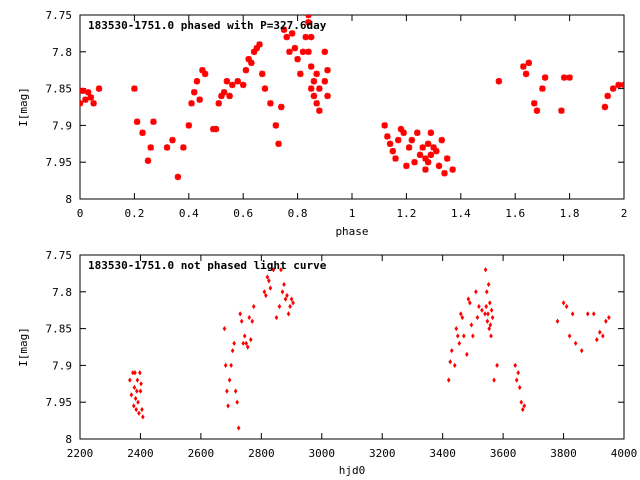  Describe the element at coordinates (442, 453) in the screenshot. I see `x-tick-label: 3400` at that location.